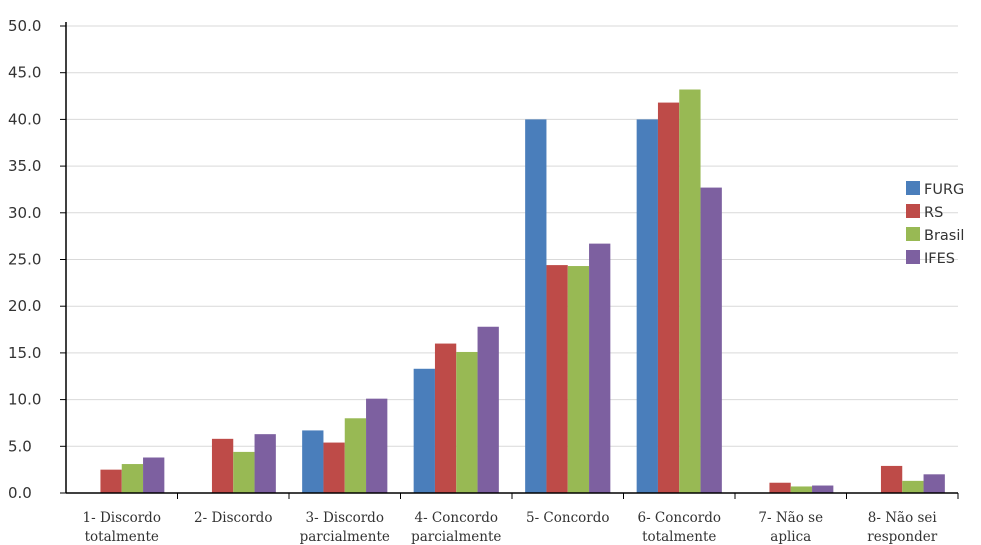  What do you see at coordinates (20, 446) in the screenshot?
I see `y-tick-label: 5.0` at bounding box center [20, 446].